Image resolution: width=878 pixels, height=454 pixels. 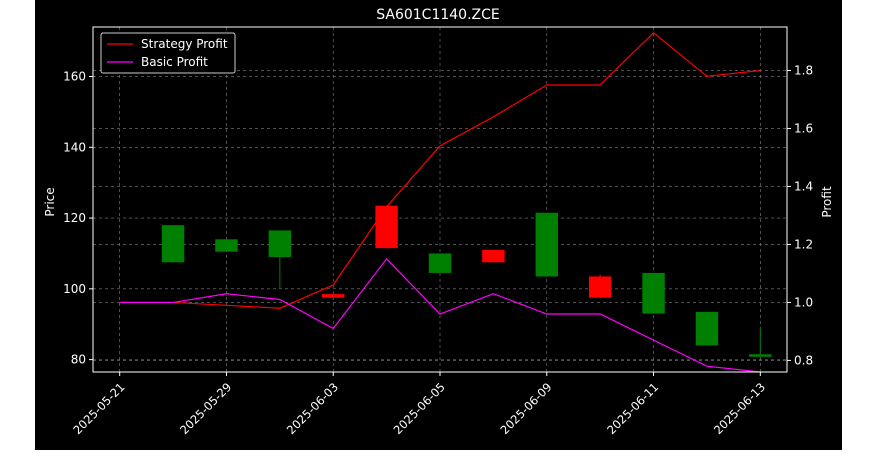 I want to click on y-tick-label: 160, so click(x=74, y=77).